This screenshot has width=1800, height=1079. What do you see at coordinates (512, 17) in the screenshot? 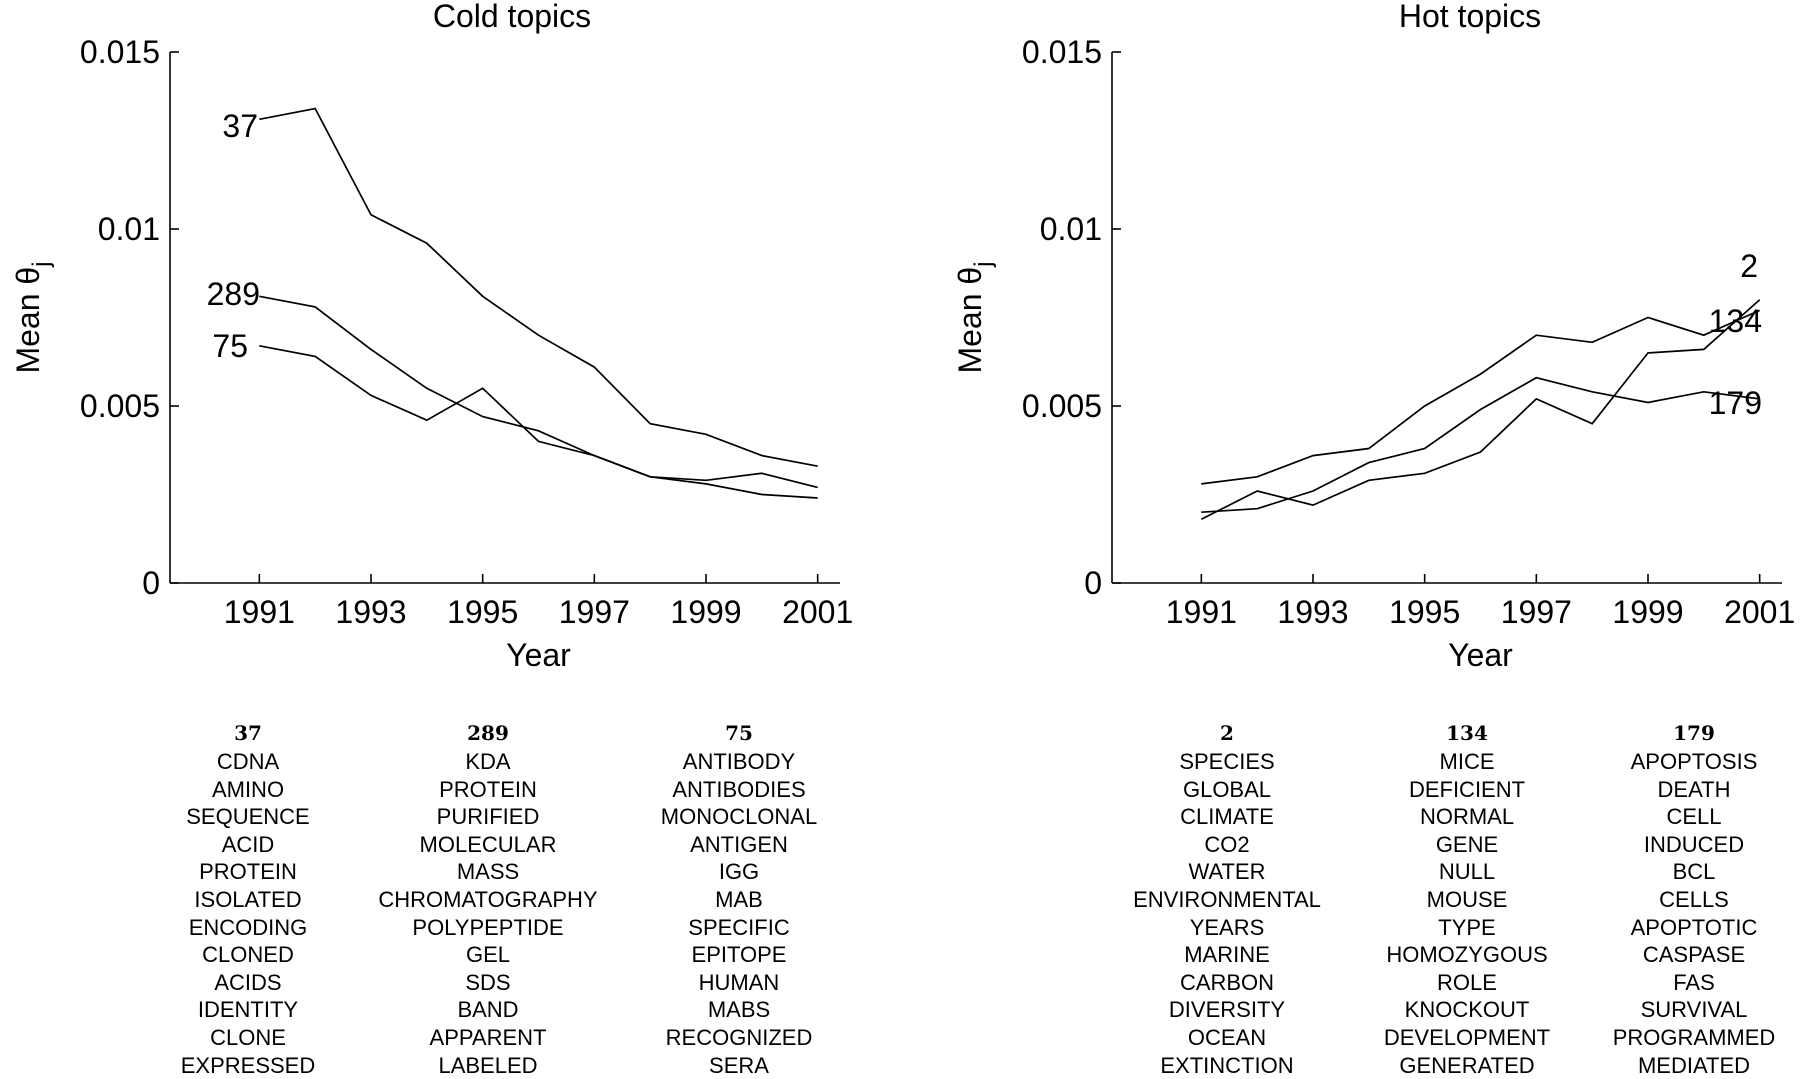
I see `chart-title: Cold topics` at bounding box center [512, 17].